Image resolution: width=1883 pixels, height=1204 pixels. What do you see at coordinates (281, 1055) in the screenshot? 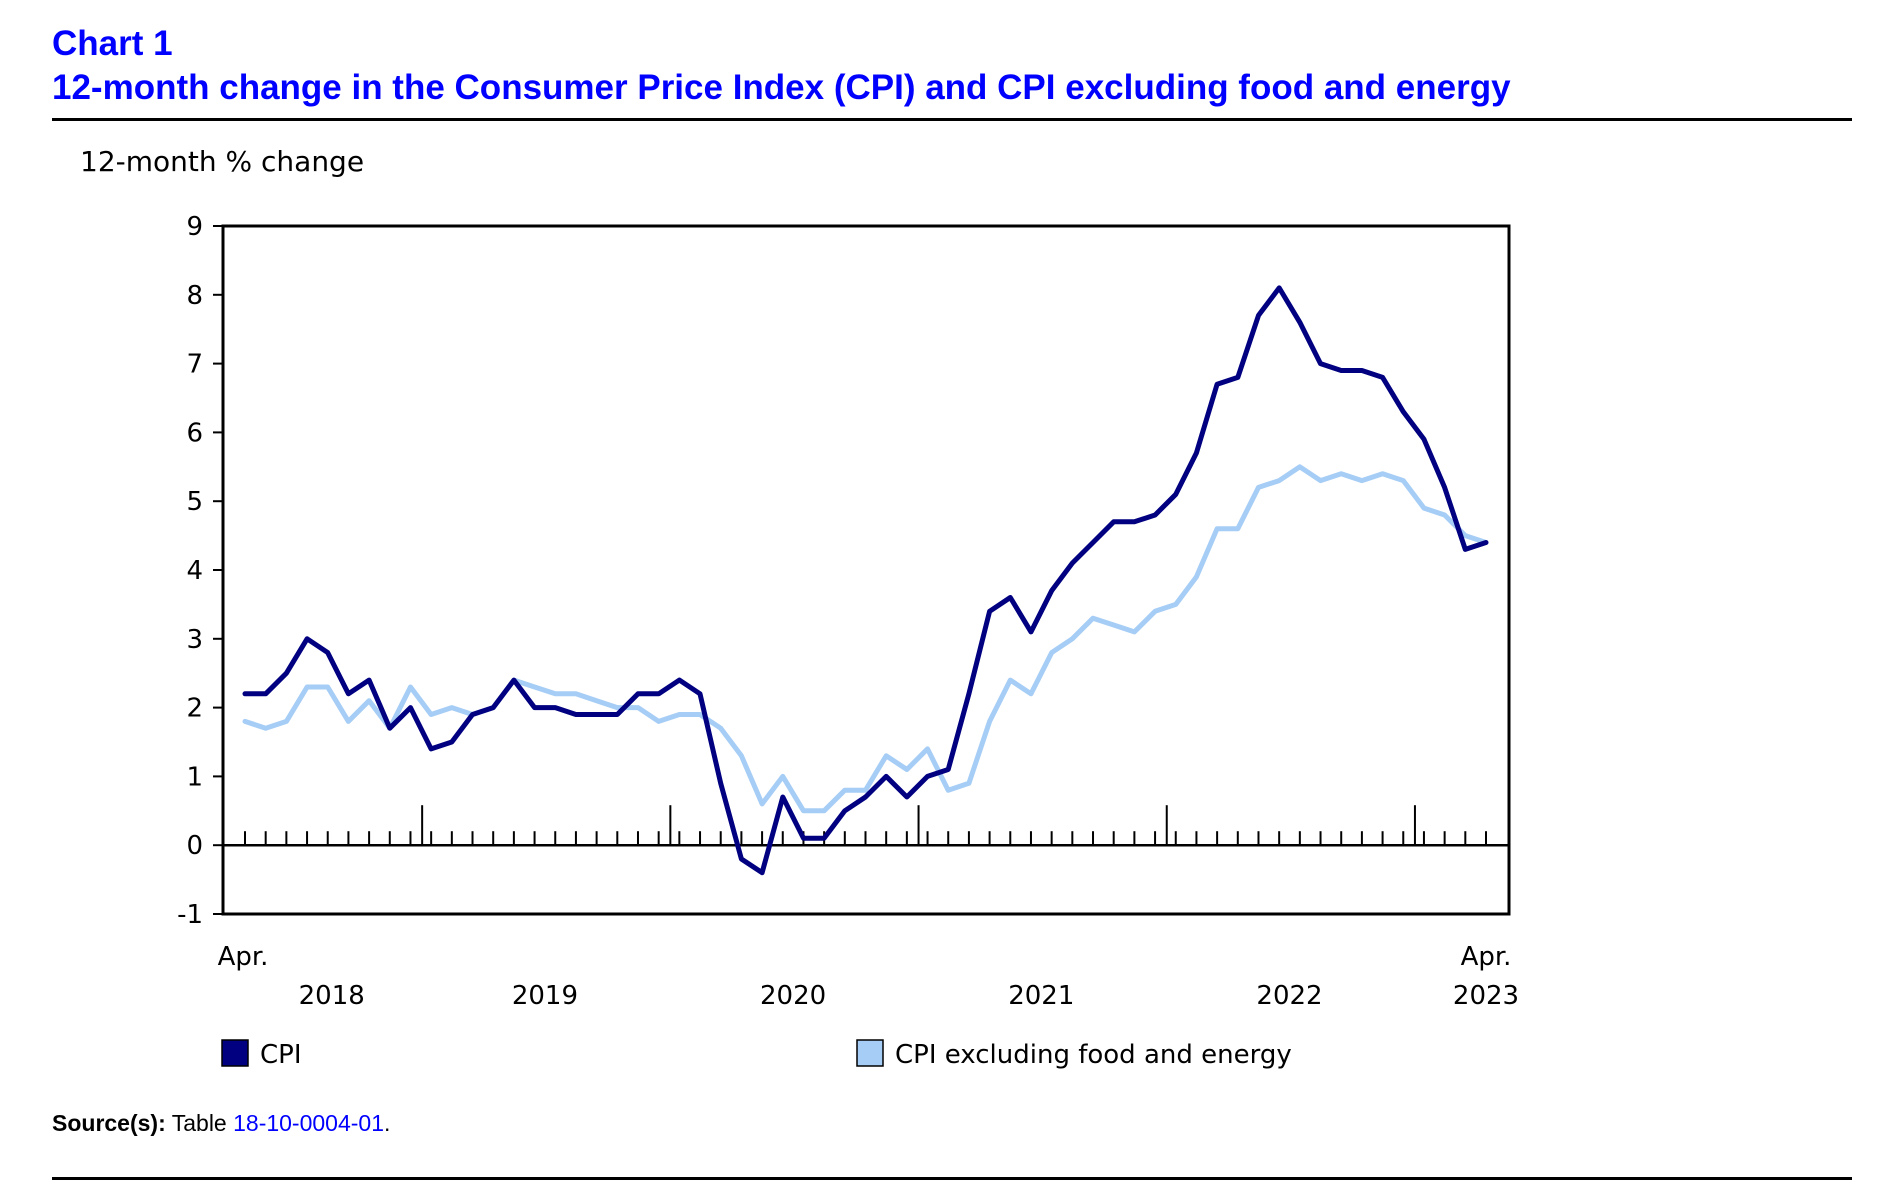
I see `legend-label: CPI` at bounding box center [281, 1055].